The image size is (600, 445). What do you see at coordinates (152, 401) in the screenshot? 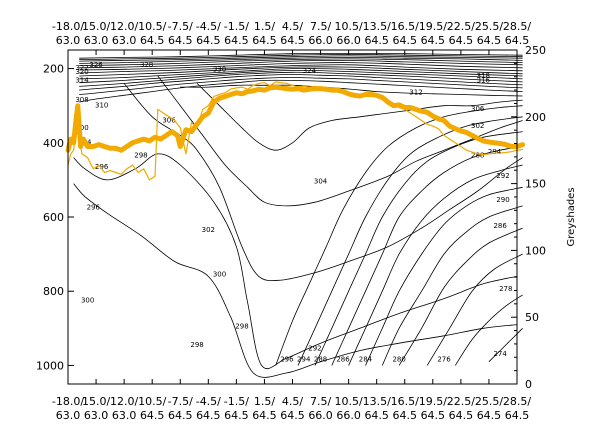
I see `x-tick-label: 10.5/` at bounding box center [152, 401].